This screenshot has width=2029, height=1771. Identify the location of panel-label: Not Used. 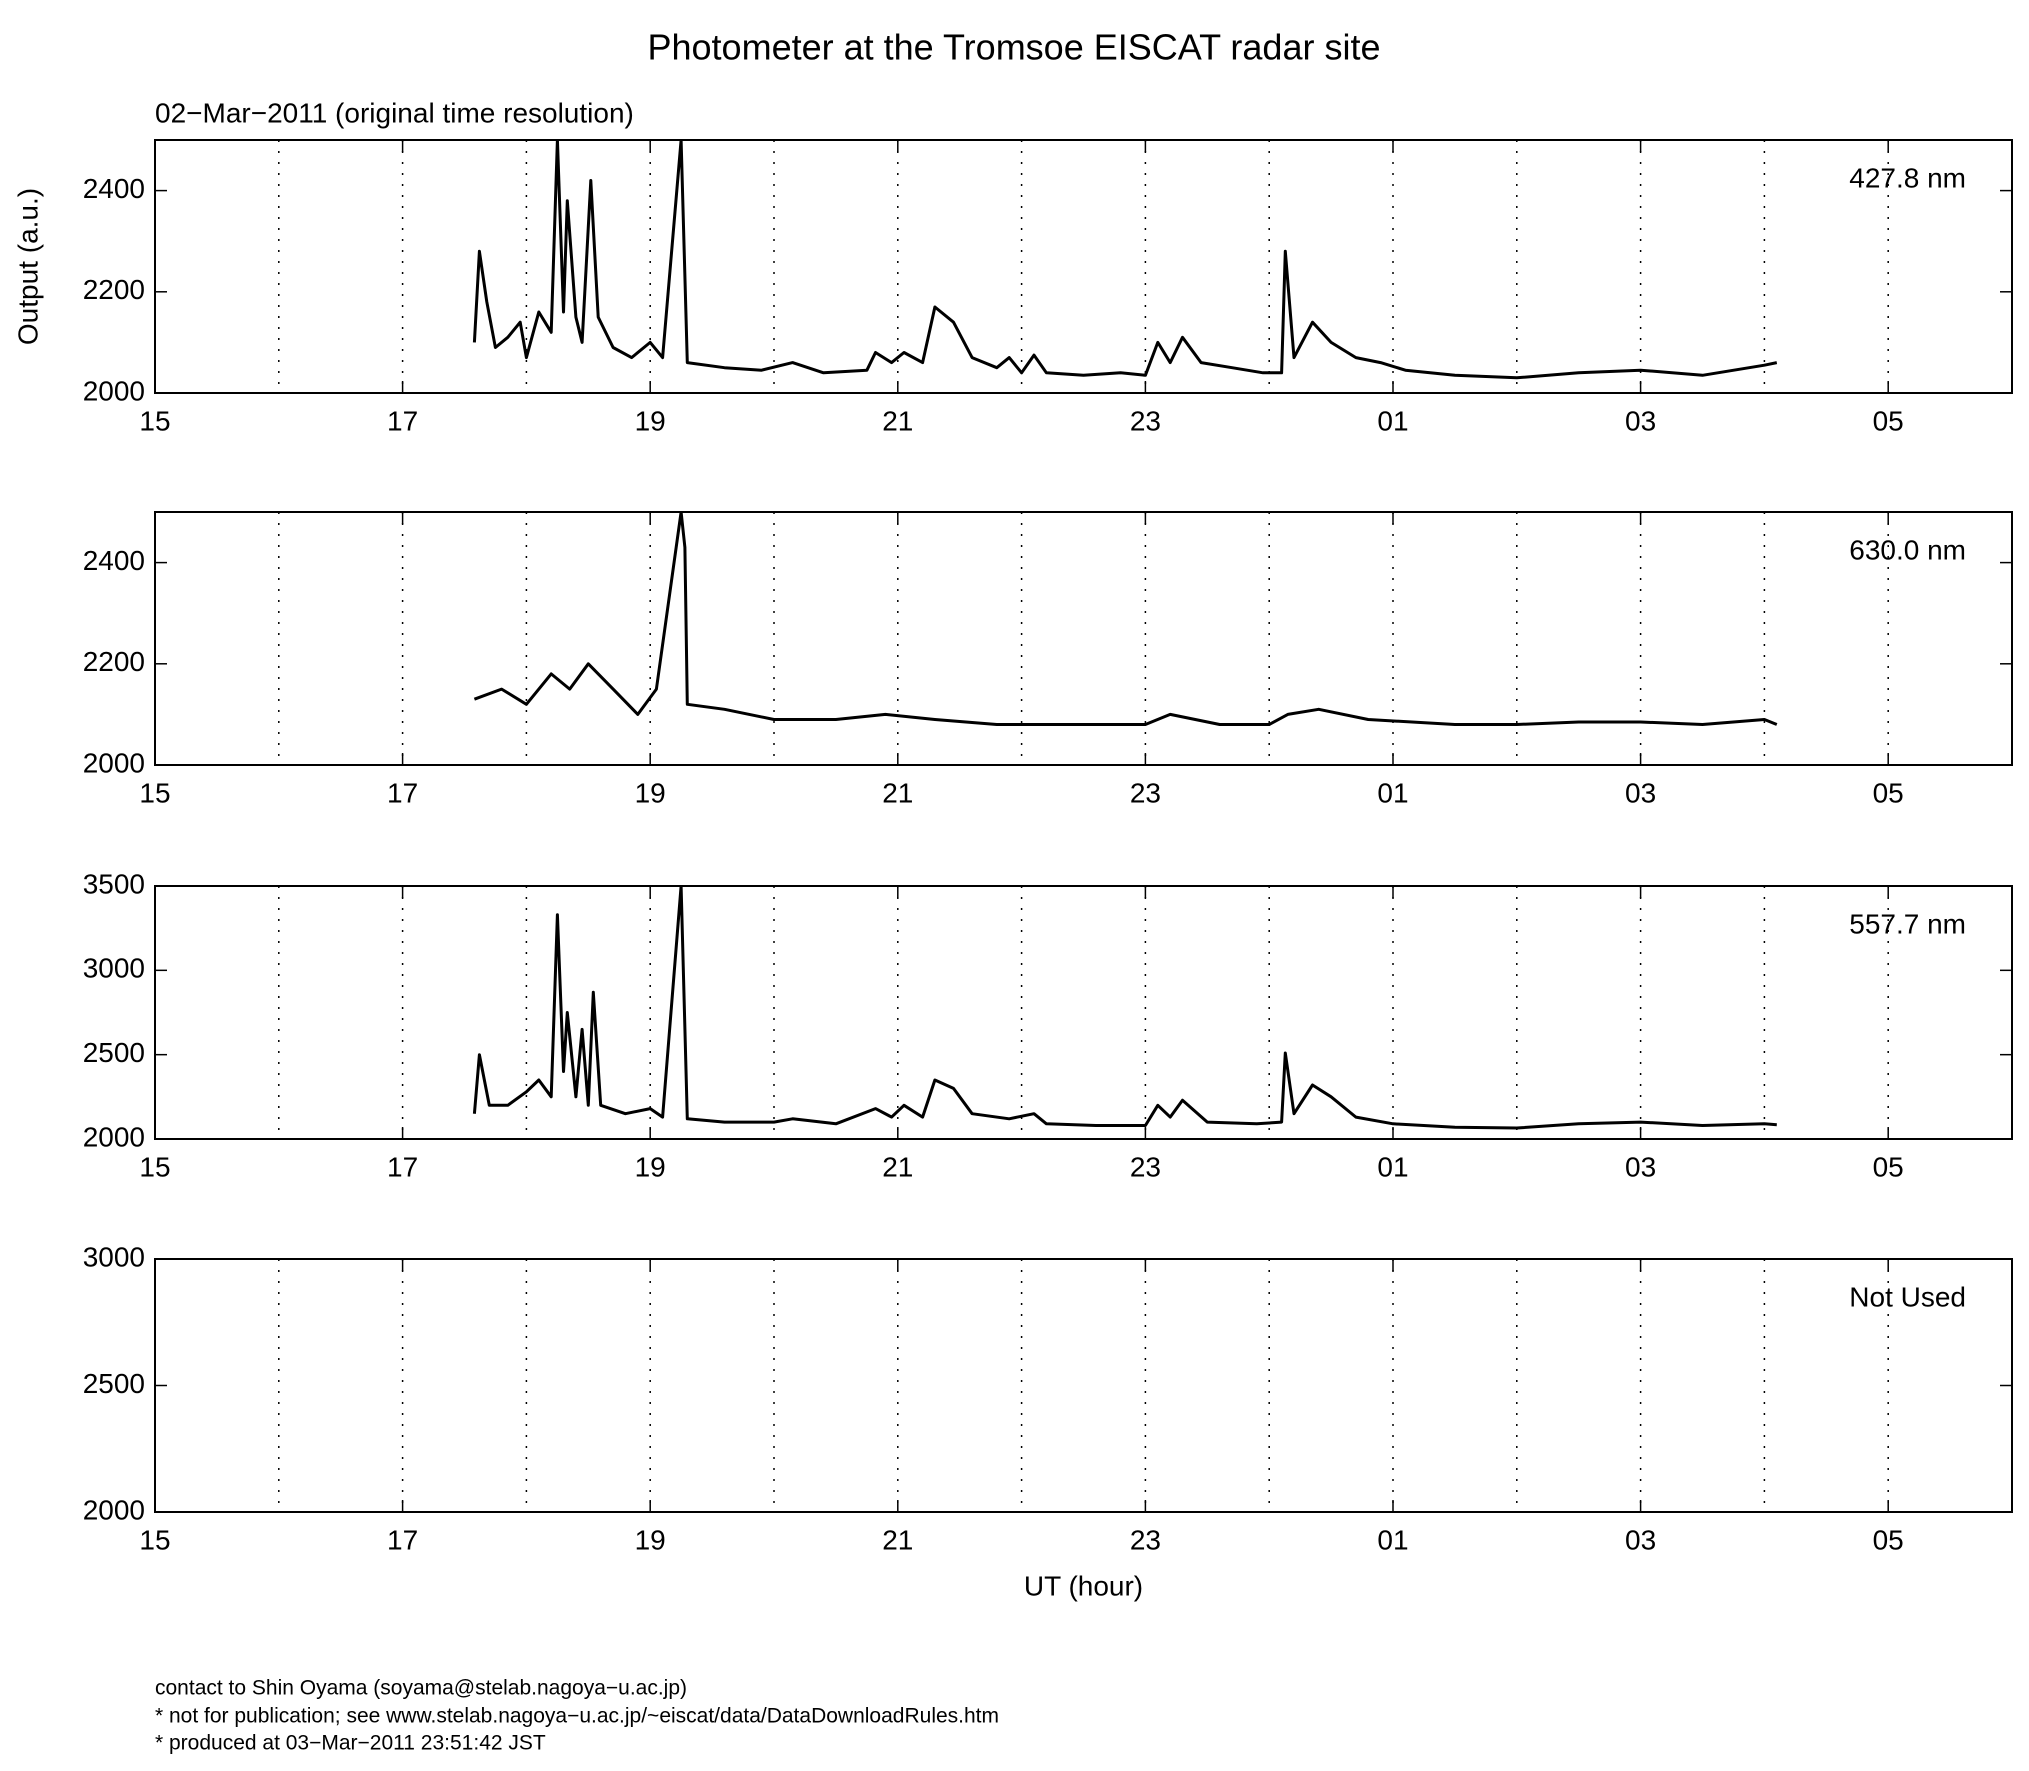
(1907, 1296).